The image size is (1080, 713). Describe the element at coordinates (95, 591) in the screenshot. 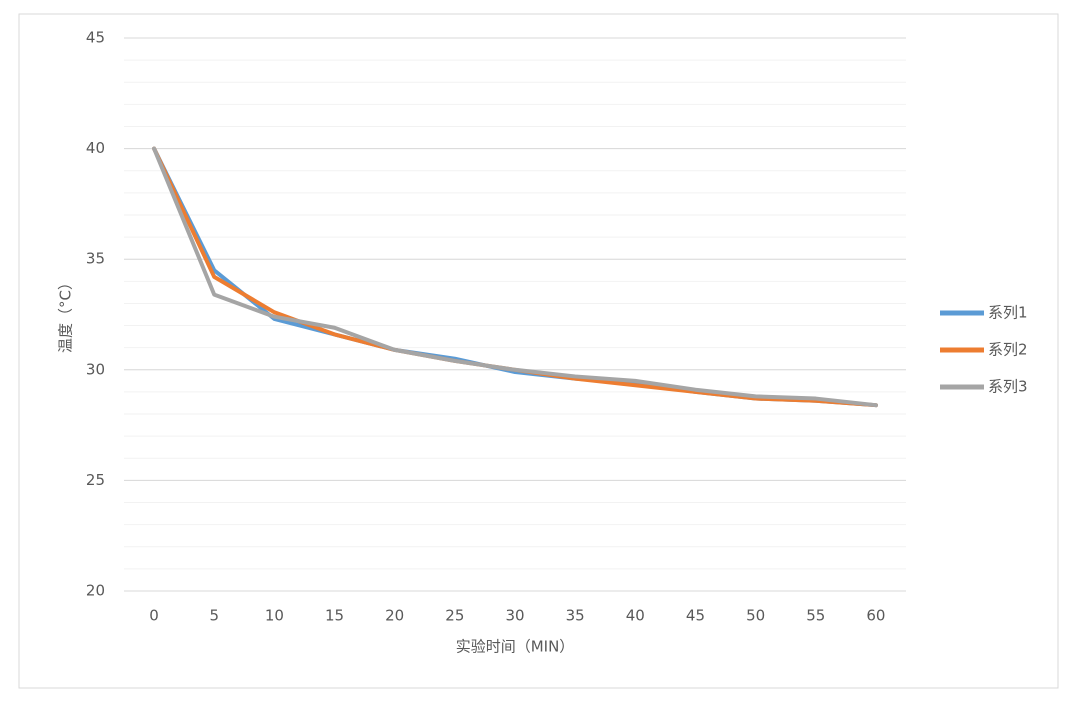

I see `y-tick-label: 20` at that location.